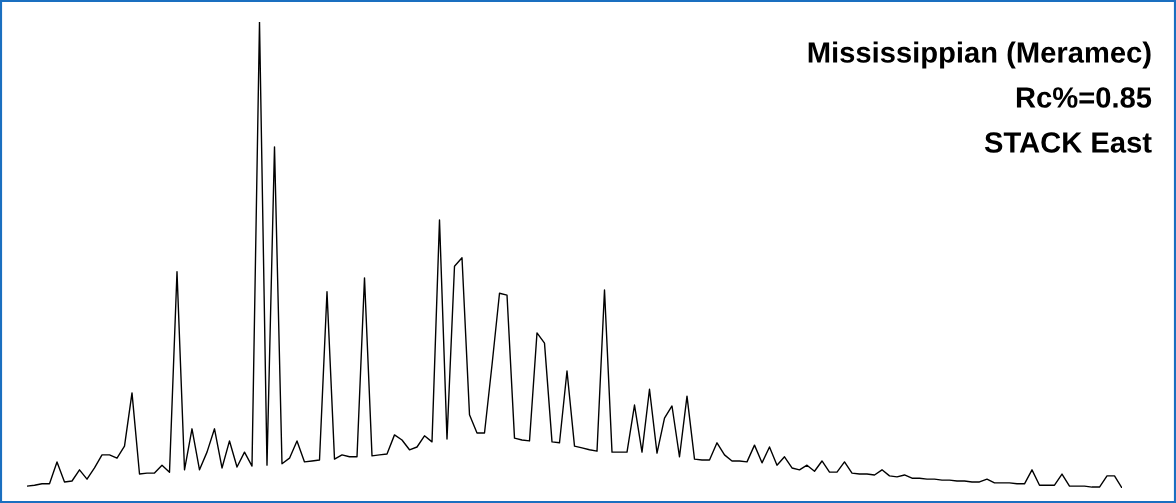 This screenshot has height=503, width=1176. I want to click on annotation: Rc%=0.85, so click(1084, 97).